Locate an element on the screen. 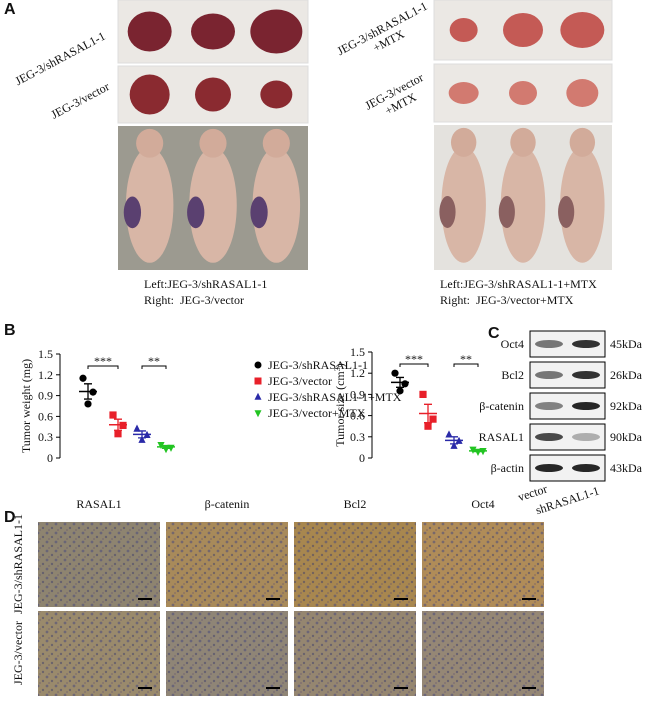  protein-label: Bcl2 is located at coordinates (512, 375).